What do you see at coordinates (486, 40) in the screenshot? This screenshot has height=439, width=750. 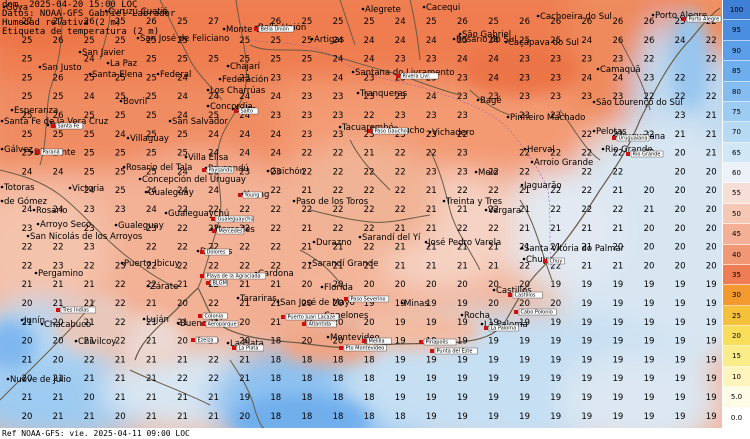 I see `city-label: Rosário do Sul` at bounding box center [486, 40].